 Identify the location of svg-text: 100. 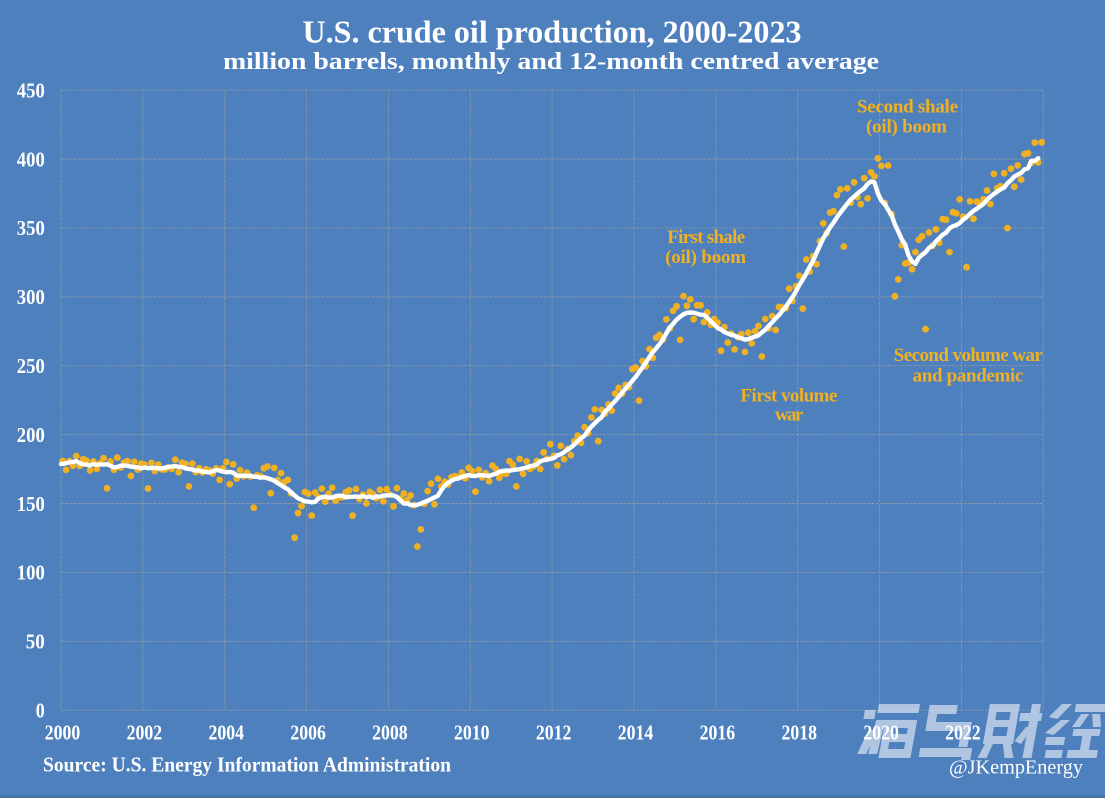
(31, 573).